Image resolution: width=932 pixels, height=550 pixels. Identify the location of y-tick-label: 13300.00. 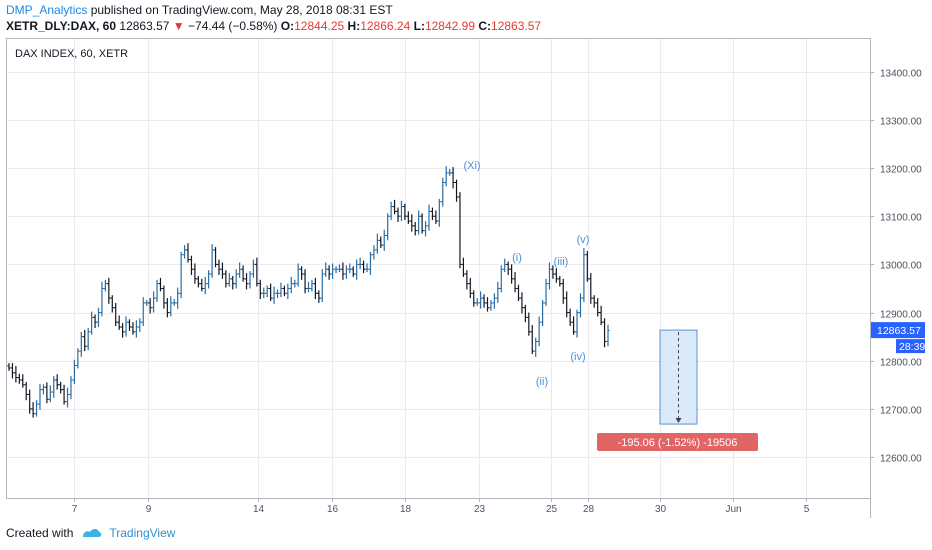
(901, 122).